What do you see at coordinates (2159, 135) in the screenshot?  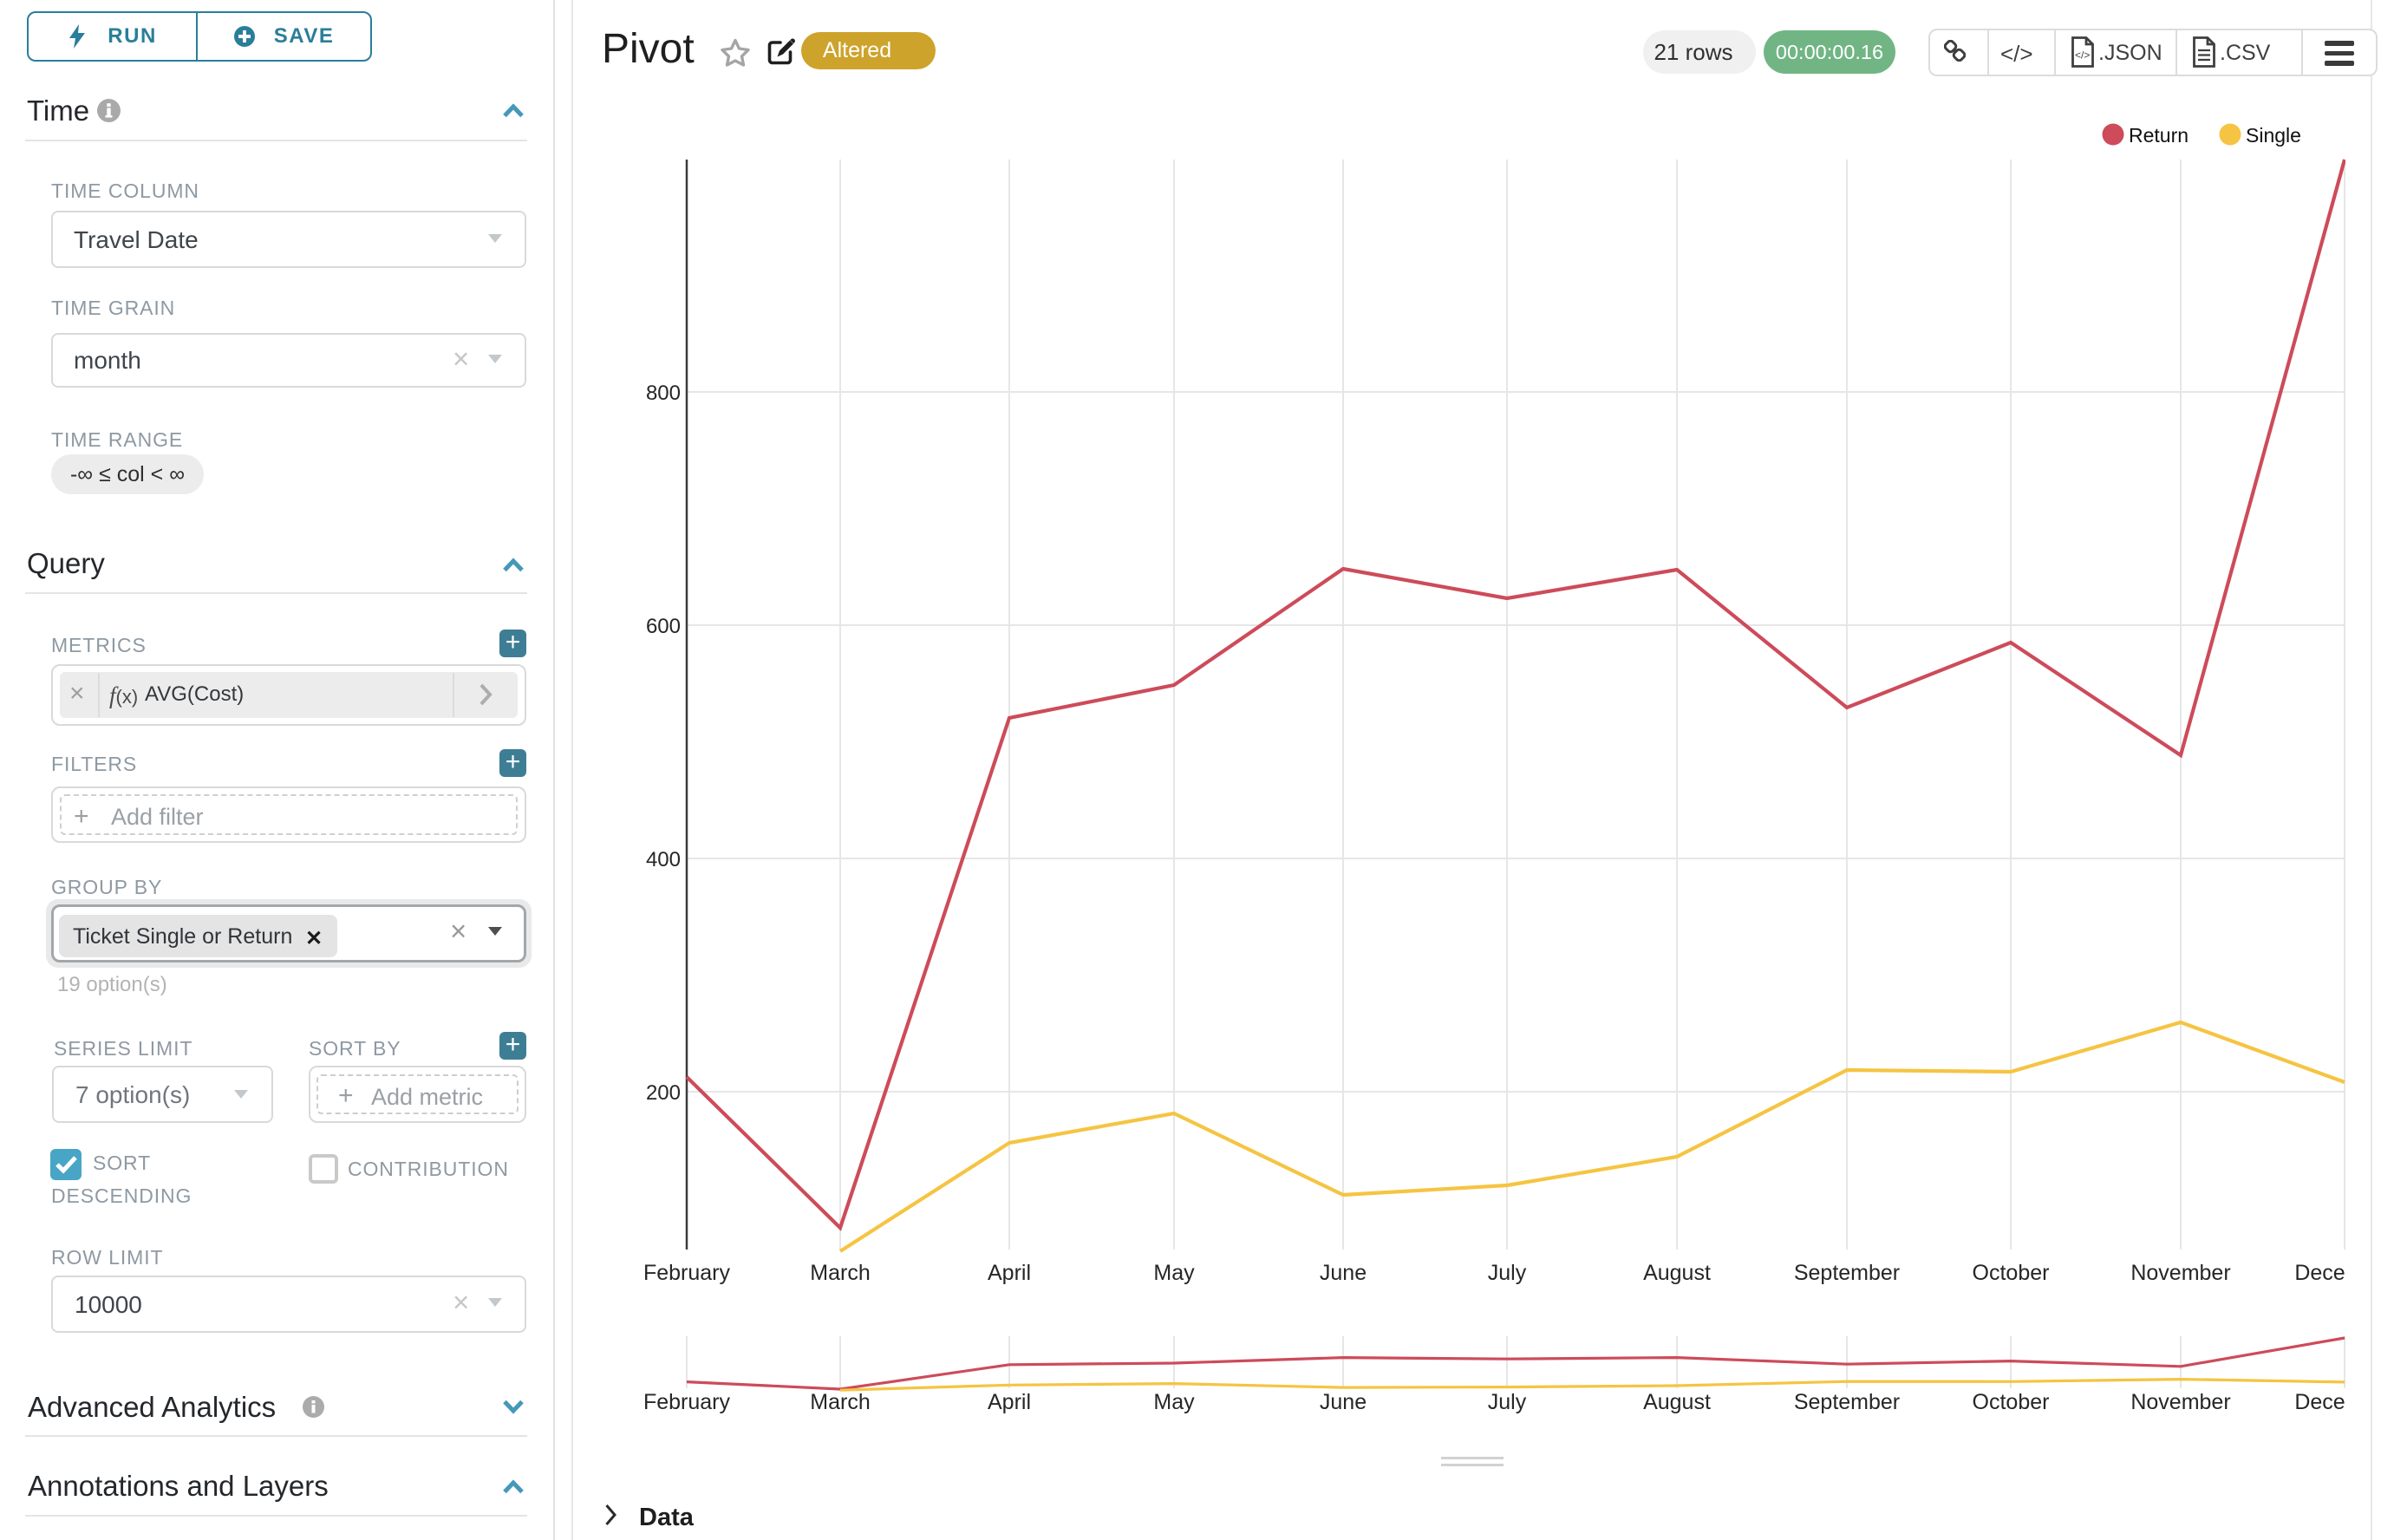 I see `svg-text: Return` at bounding box center [2159, 135].